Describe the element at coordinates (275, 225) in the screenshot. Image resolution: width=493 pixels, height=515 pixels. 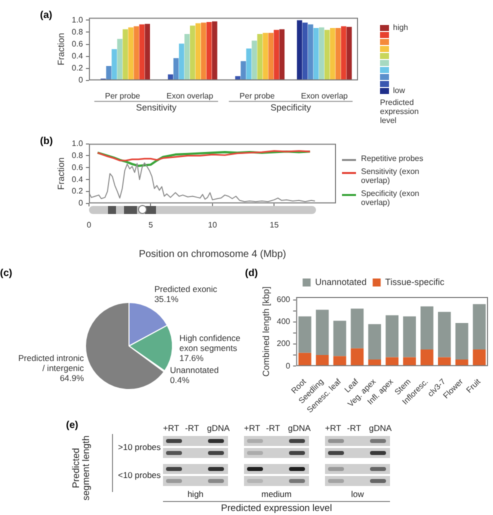
I see `x-tick-label: 15` at that location.